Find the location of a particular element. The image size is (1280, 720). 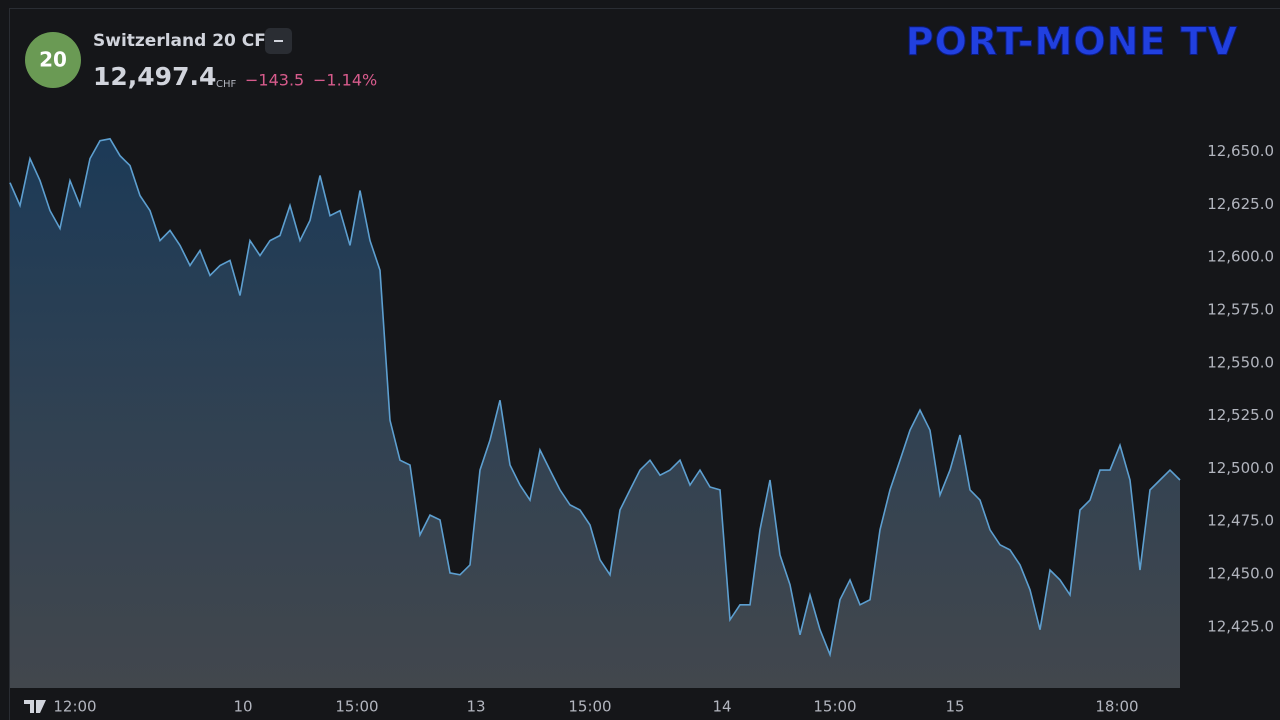

badge is located at coordinates (53, 60).